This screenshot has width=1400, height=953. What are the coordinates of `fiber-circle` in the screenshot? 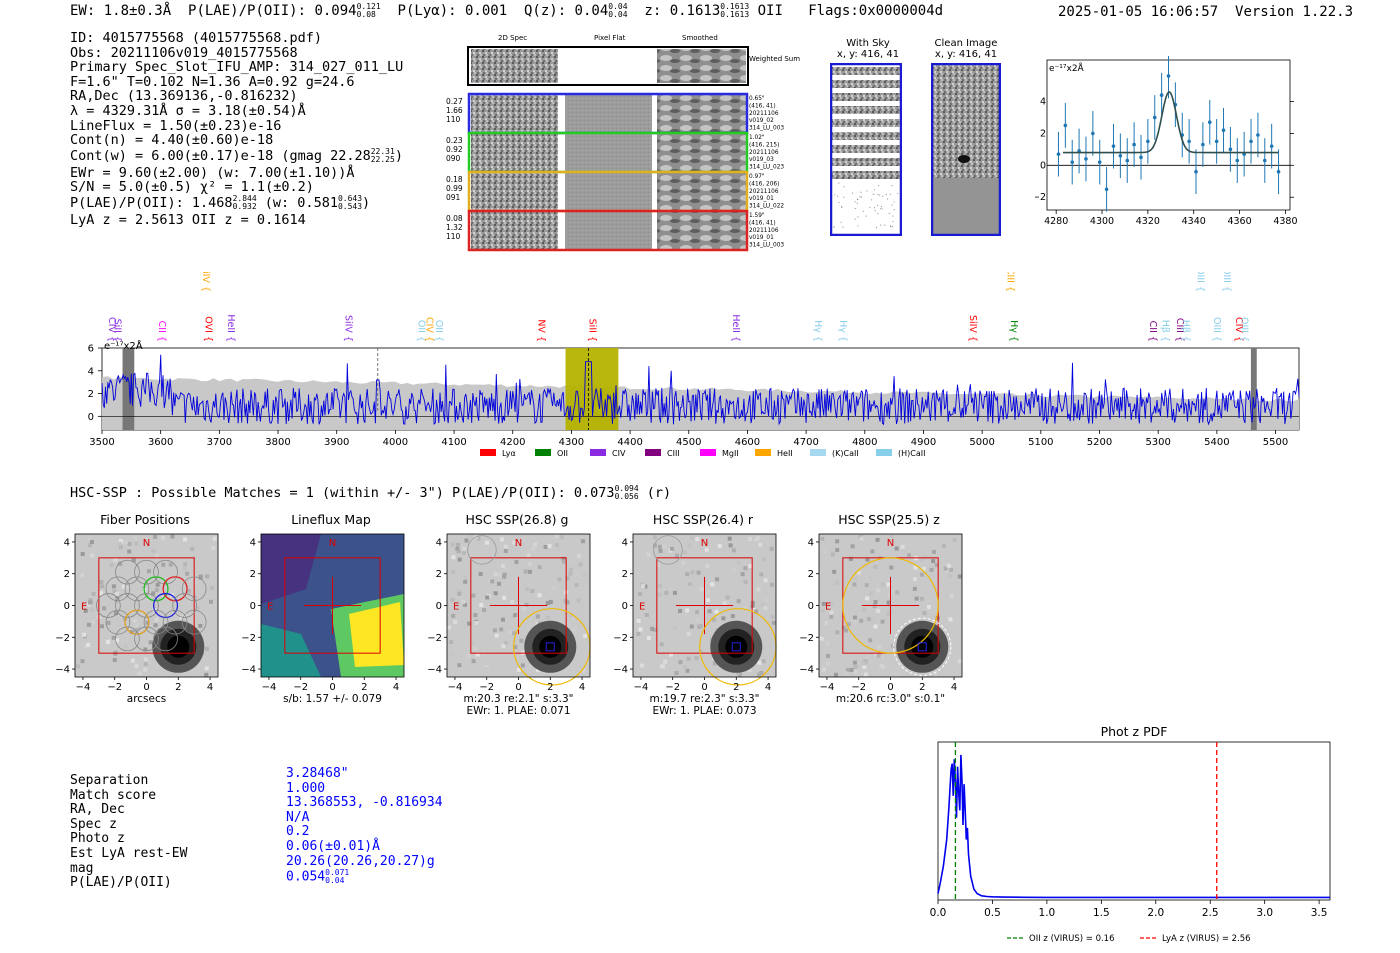 It's located at (127, 572).